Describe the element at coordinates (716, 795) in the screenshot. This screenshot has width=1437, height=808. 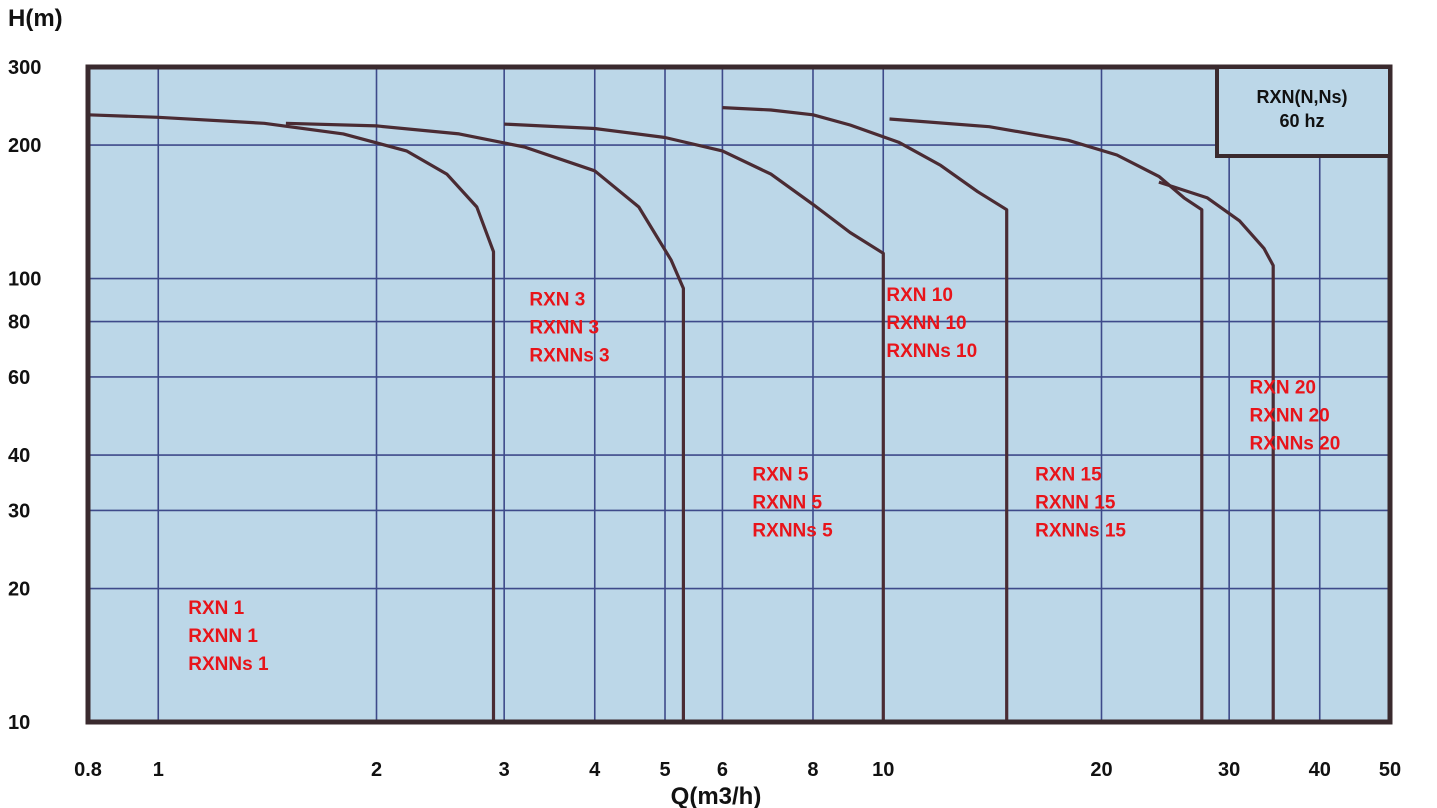
I see `x-axis-title: Q(m3/h)` at that location.